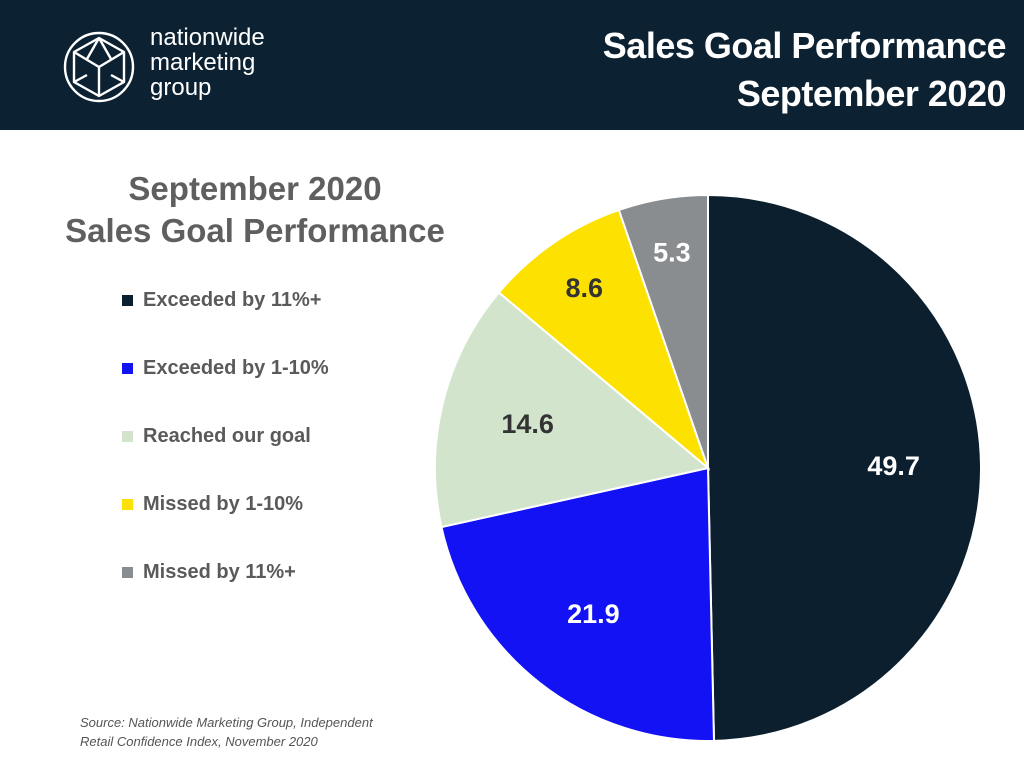 The height and width of the screenshot is (768, 1024). Describe the element at coordinates (219, 572) in the screenshot. I see `legend-label: Missed by 11%+` at that location.